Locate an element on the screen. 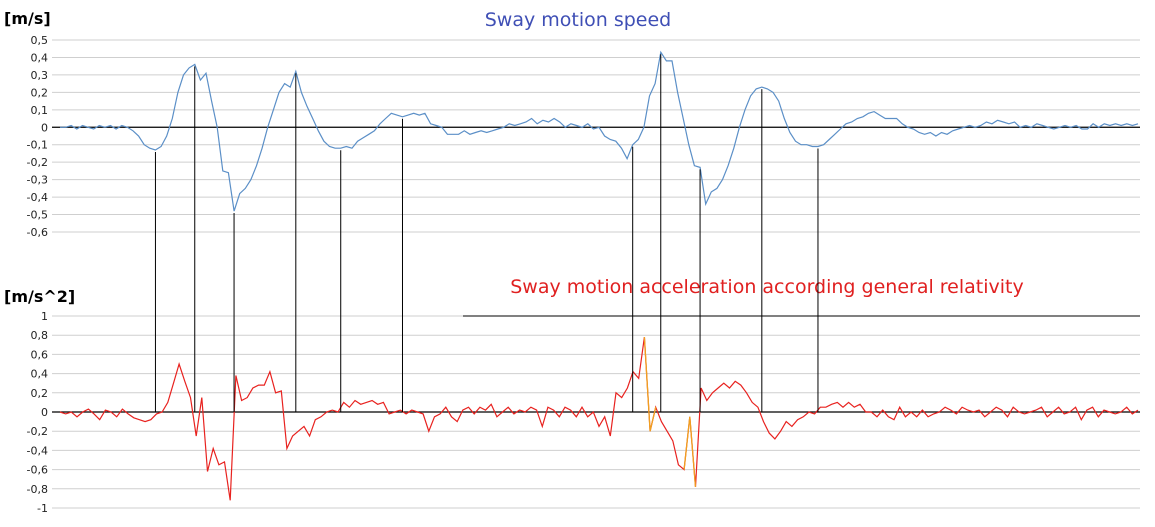 The image size is (1155, 527). y-tick-label: 0,1 is located at coordinates (40, 110).